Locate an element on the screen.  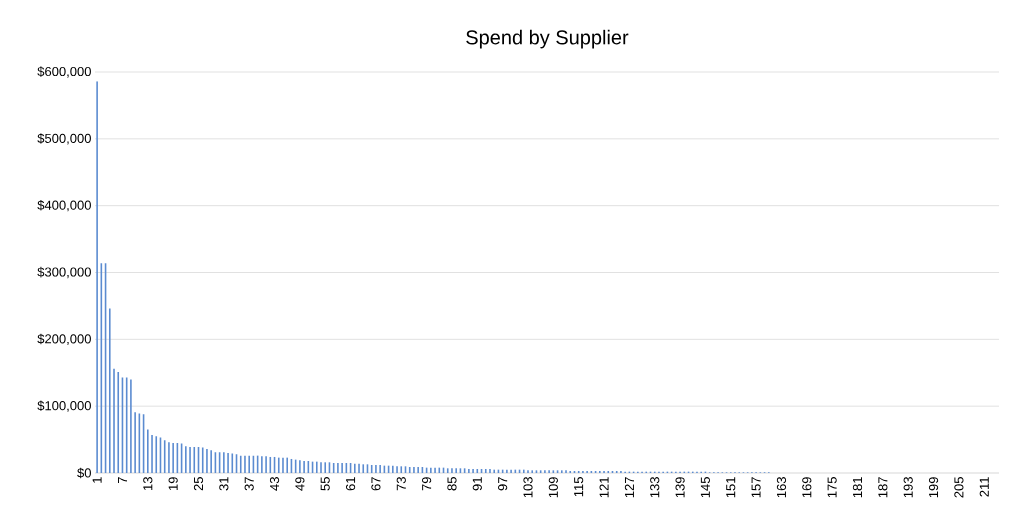
x-tick-label: 133 is located at coordinates (655, 487).